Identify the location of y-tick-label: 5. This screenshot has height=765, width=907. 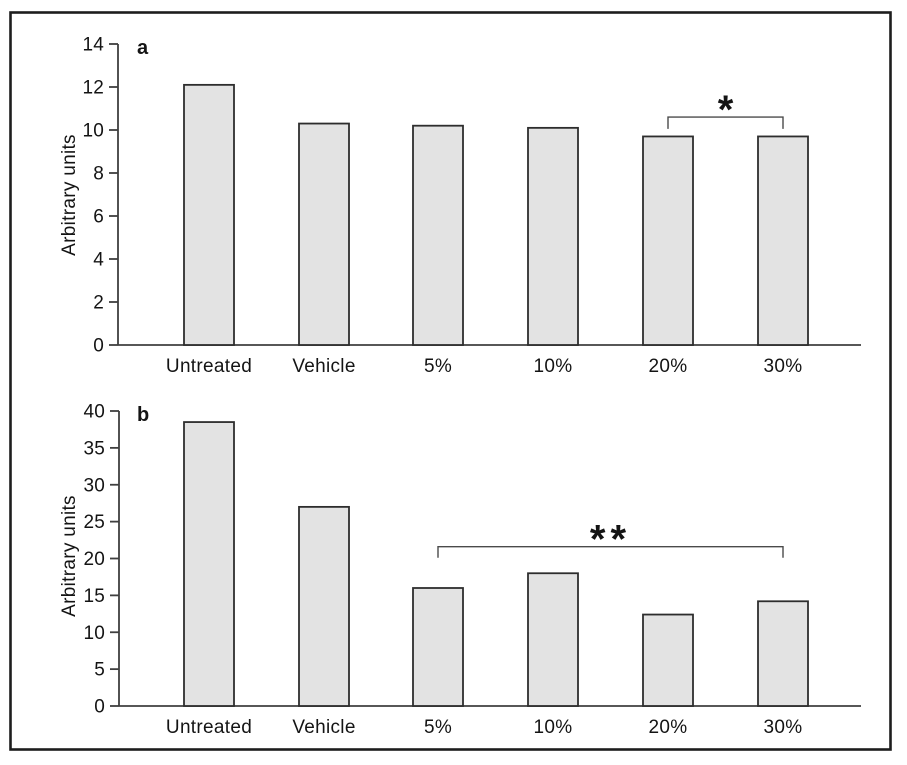
(99, 670).